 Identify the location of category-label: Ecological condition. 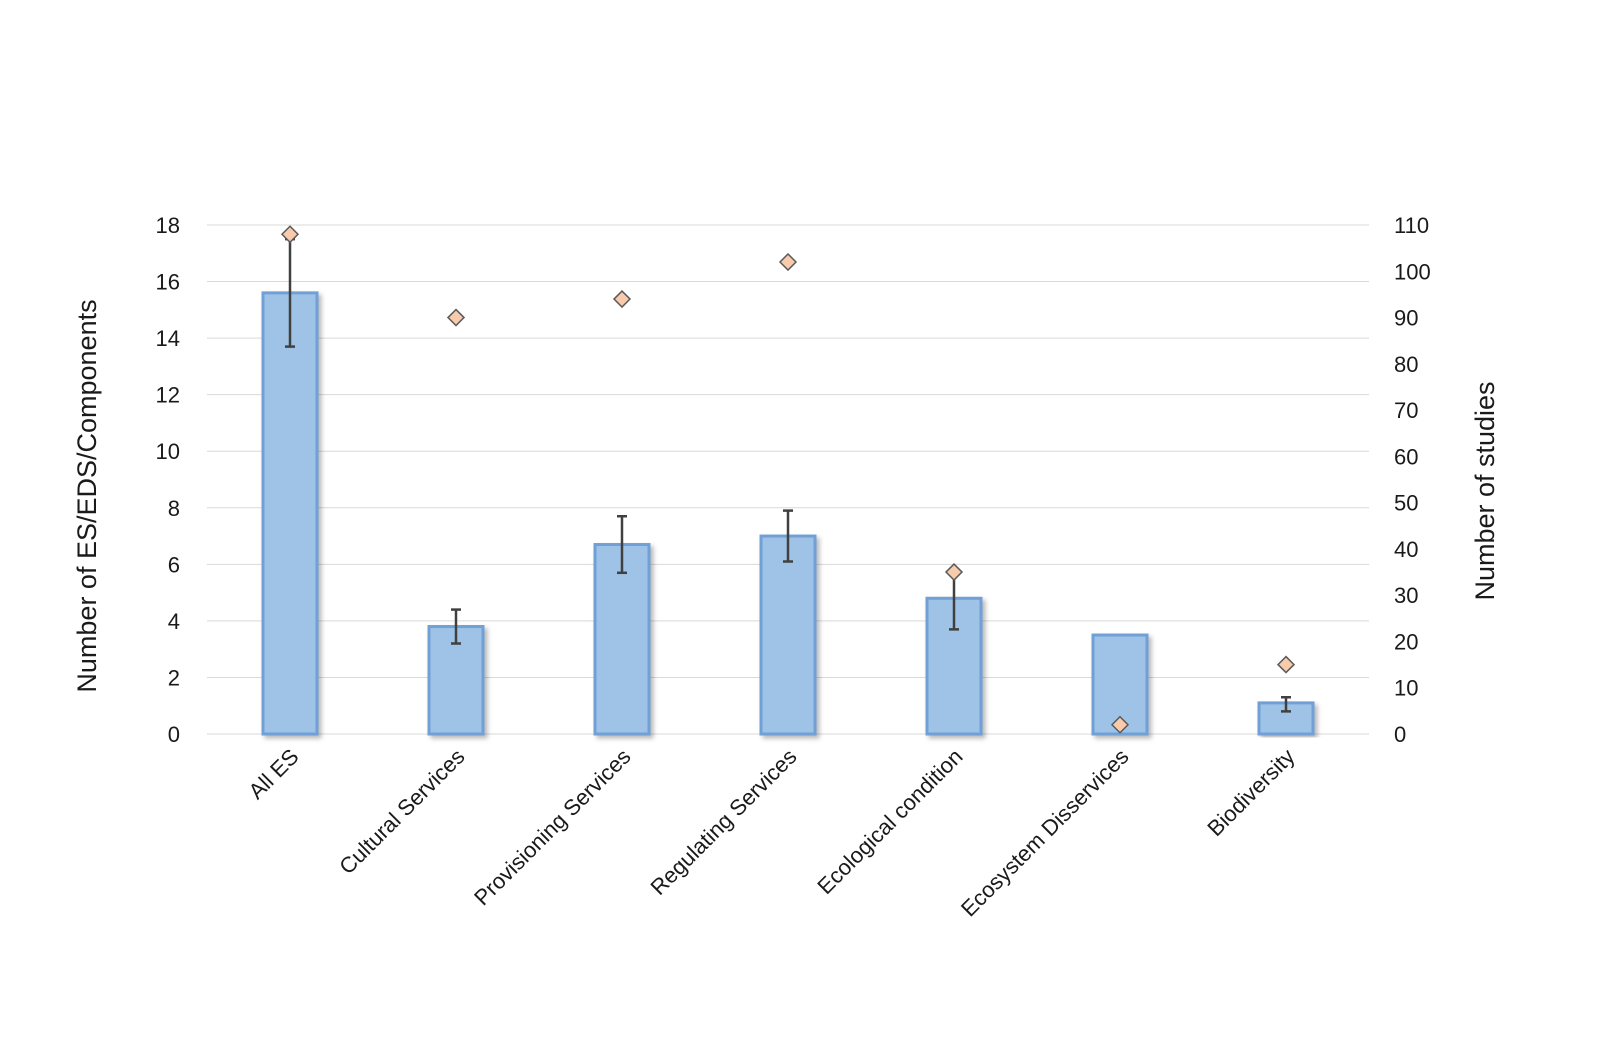
(889, 821).